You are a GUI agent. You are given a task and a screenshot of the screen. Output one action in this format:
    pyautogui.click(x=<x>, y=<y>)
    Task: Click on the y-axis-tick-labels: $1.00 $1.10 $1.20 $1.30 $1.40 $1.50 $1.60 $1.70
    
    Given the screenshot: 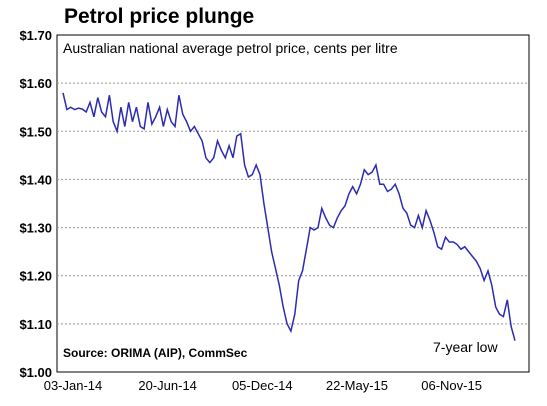 What is the action you would take?
    pyautogui.click(x=35, y=204)
    